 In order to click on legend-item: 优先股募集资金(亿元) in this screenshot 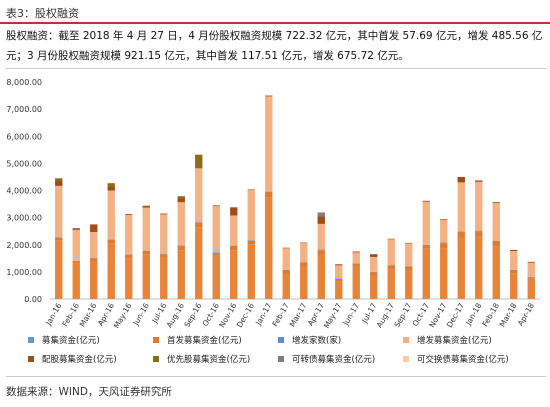, I will do `click(201, 359)`.